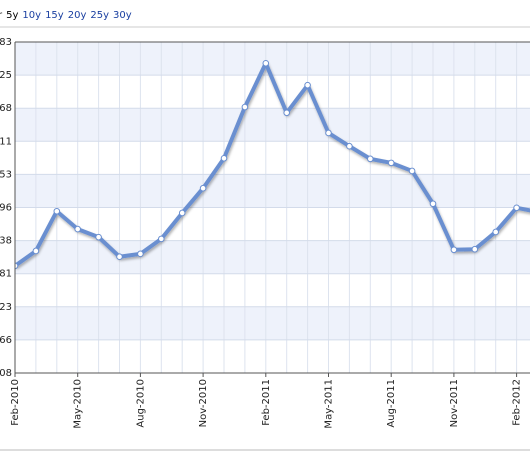 This screenshot has width=530, height=452. What do you see at coordinates (203, 403) in the screenshot?
I see `x-tick-label: Nov-2010` at bounding box center [203, 403].